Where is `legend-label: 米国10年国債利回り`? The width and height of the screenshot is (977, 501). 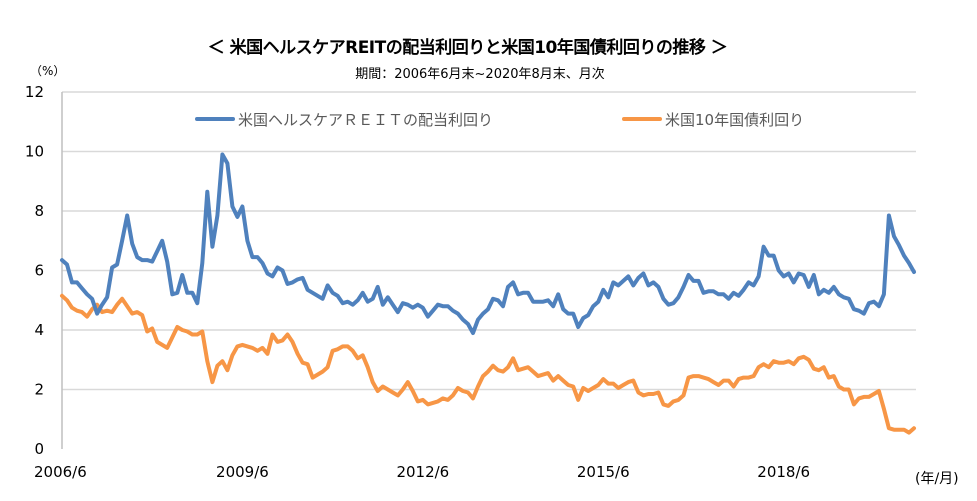 legend-label: 米国10年国債利回り is located at coordinates (734, 120).